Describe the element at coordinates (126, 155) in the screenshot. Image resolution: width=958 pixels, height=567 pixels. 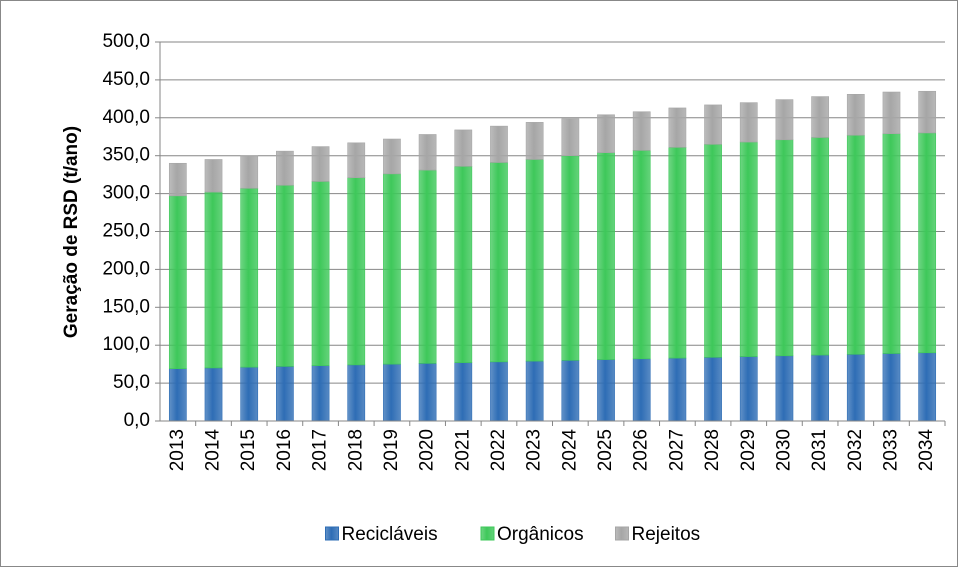
I see `y-tick-label: 350,0` at that location.